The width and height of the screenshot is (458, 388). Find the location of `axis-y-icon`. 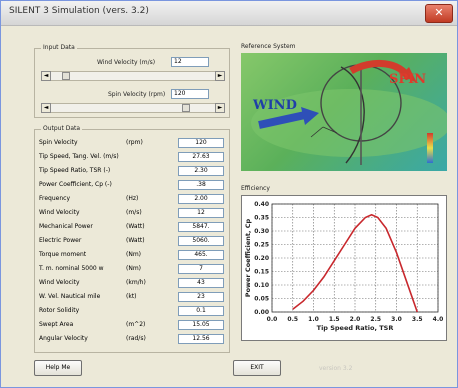

axis-y-icon is located at coordinates (330, 130).